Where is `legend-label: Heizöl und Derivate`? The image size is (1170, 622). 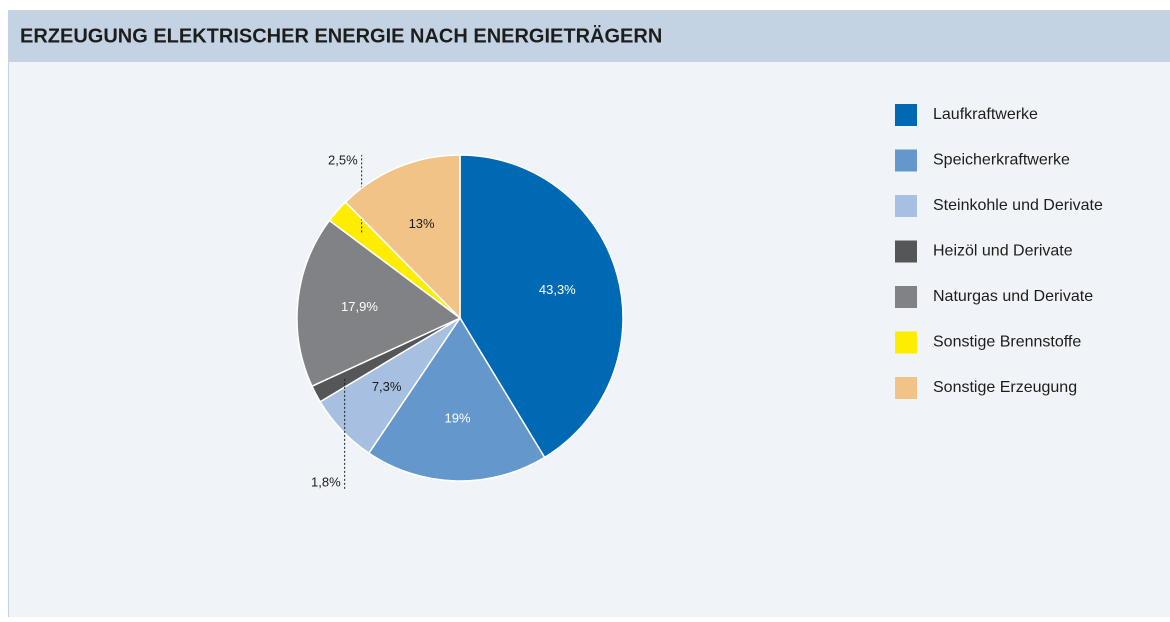
legend-label: Heizöl und Derivate is located at coordinates (1003, 251).